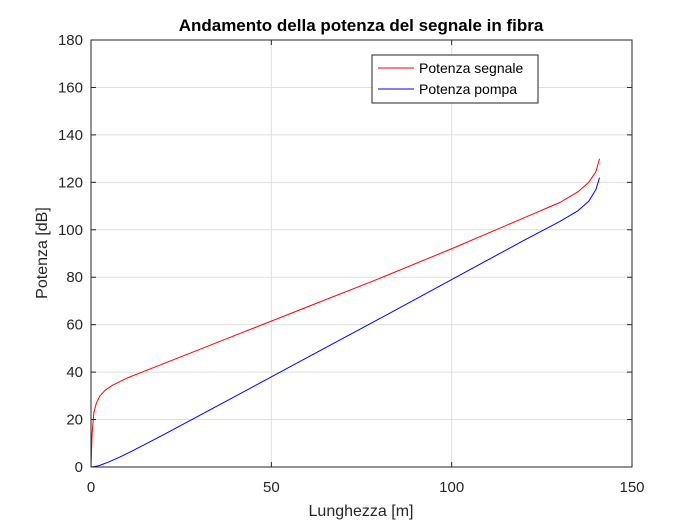 Image resolution: width=700 pixels, height=530 pixels. Describe the element at coordinates (70, 40) in the screenshot. I see `y-tick-label: 180` at that location.